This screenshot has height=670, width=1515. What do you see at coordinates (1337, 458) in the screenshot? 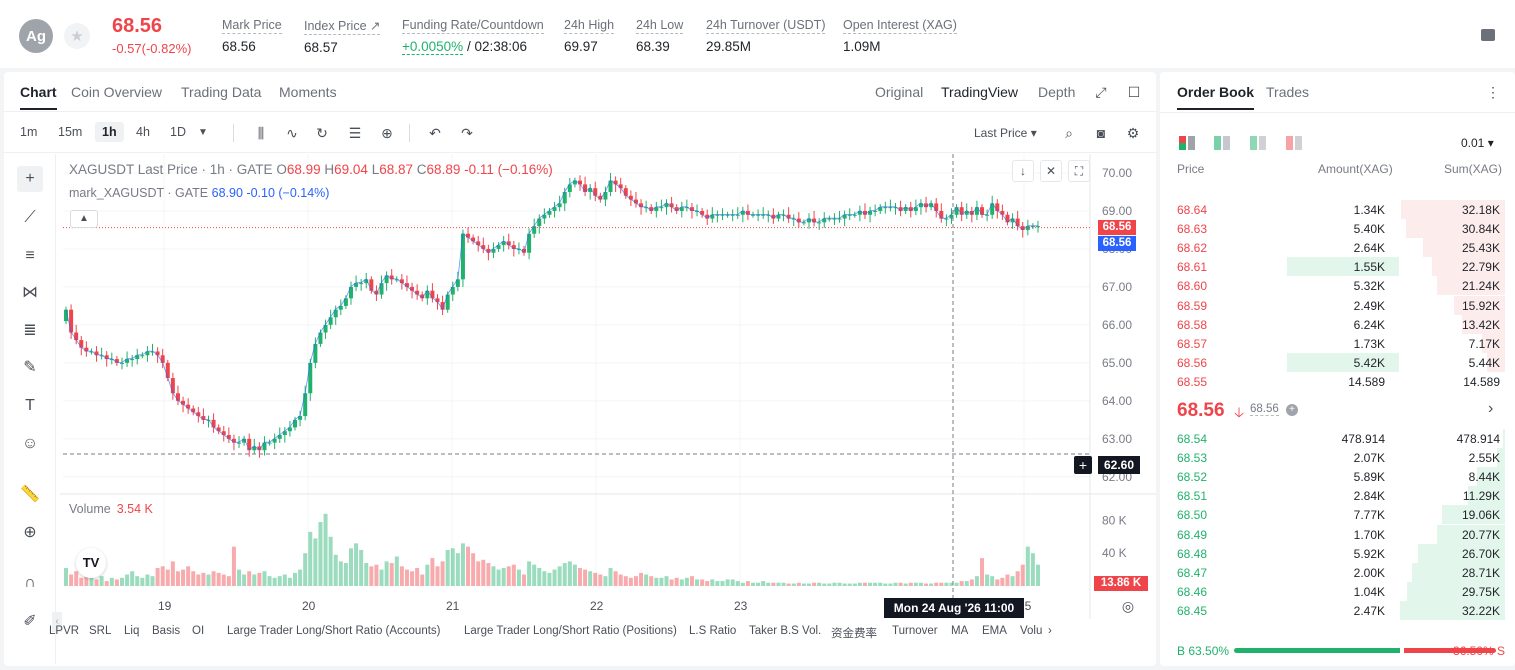
I see `bid-row: 68.53 2.07K 2.55K` at bounding box center [1337, 458].